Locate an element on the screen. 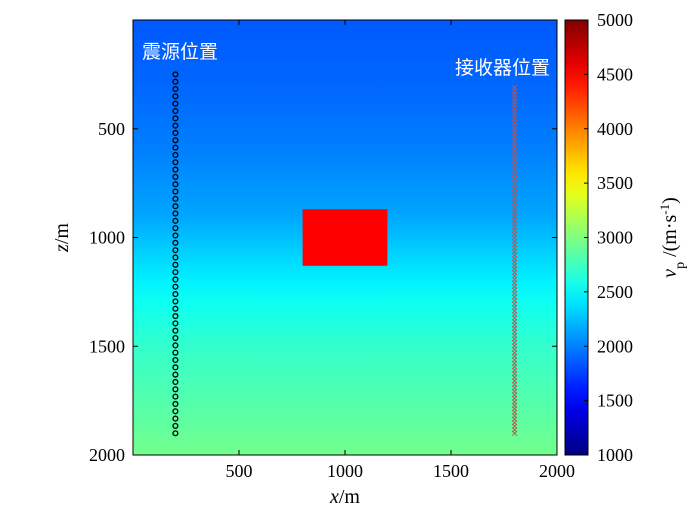 The width and height of the screenshot is (700, 525). colorbar-tick-label: 2000 is located at coordinates (615, 346).